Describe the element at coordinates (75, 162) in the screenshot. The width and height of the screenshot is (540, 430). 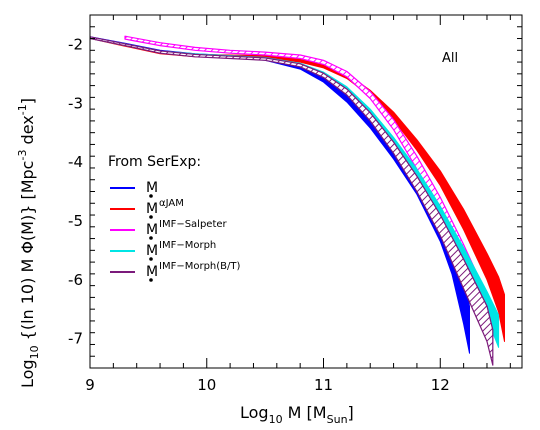
I see `y-tick-label: -4` at that location.